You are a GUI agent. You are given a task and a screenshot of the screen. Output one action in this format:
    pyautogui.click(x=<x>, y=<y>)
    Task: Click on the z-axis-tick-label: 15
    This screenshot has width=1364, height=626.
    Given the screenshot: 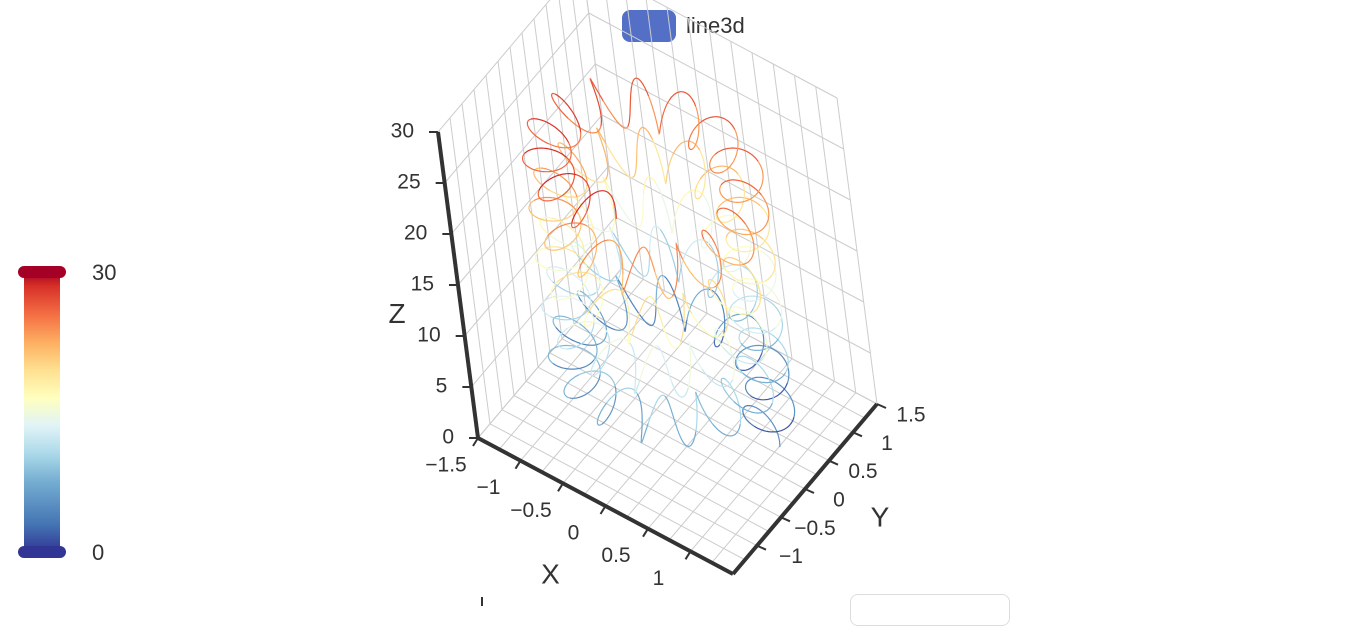 What is the action you would take?
    pyautogui.click(x=422, y=284)
    